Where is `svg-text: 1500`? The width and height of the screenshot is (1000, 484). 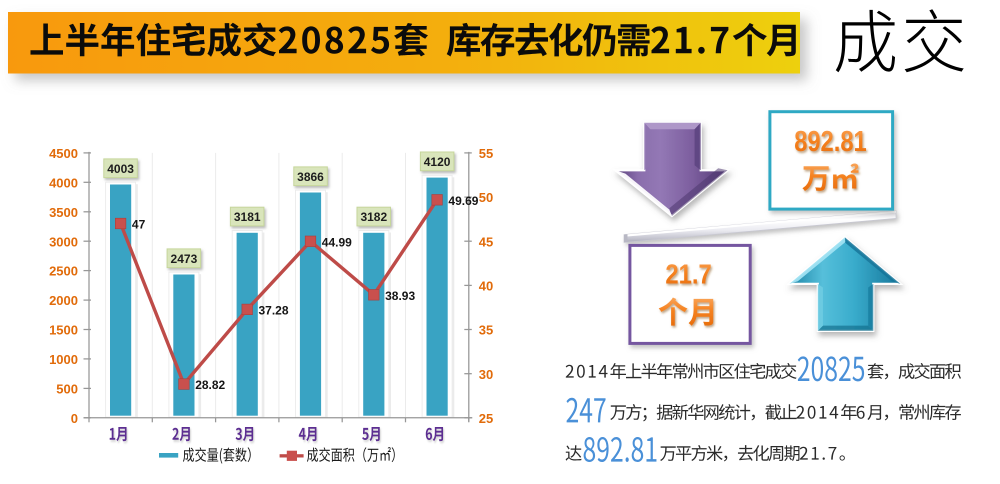
svg-text: 1500 is located at coordinates (63, 330).